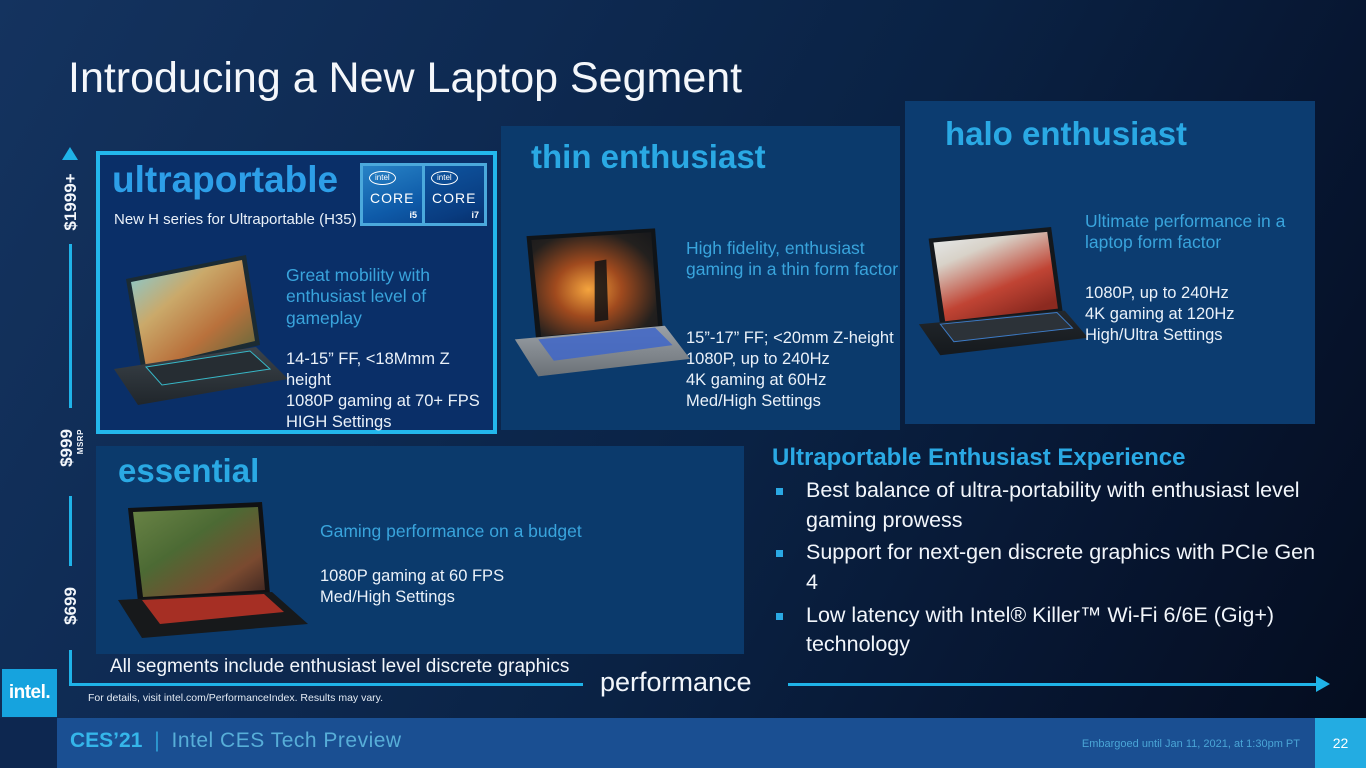 Image resolution: width=1366 pixels, height=768 pixels. What do you see at coordinates (412, 587) in the screenshot?
I see `essential-specs: 1080P gaming at 60 FPS Med/High Settings` at bounding box center [412, 587].